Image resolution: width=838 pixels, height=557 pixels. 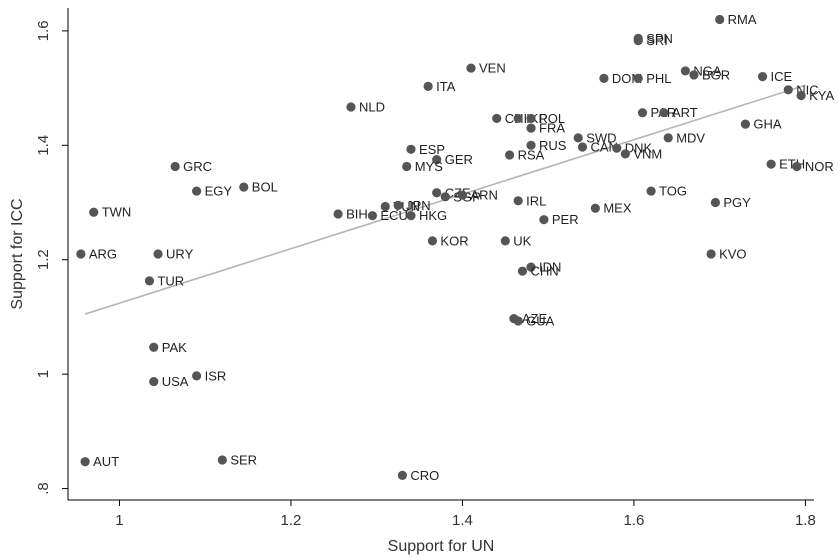 I want to click on data-point-hkg, so click(x=411, y=216).